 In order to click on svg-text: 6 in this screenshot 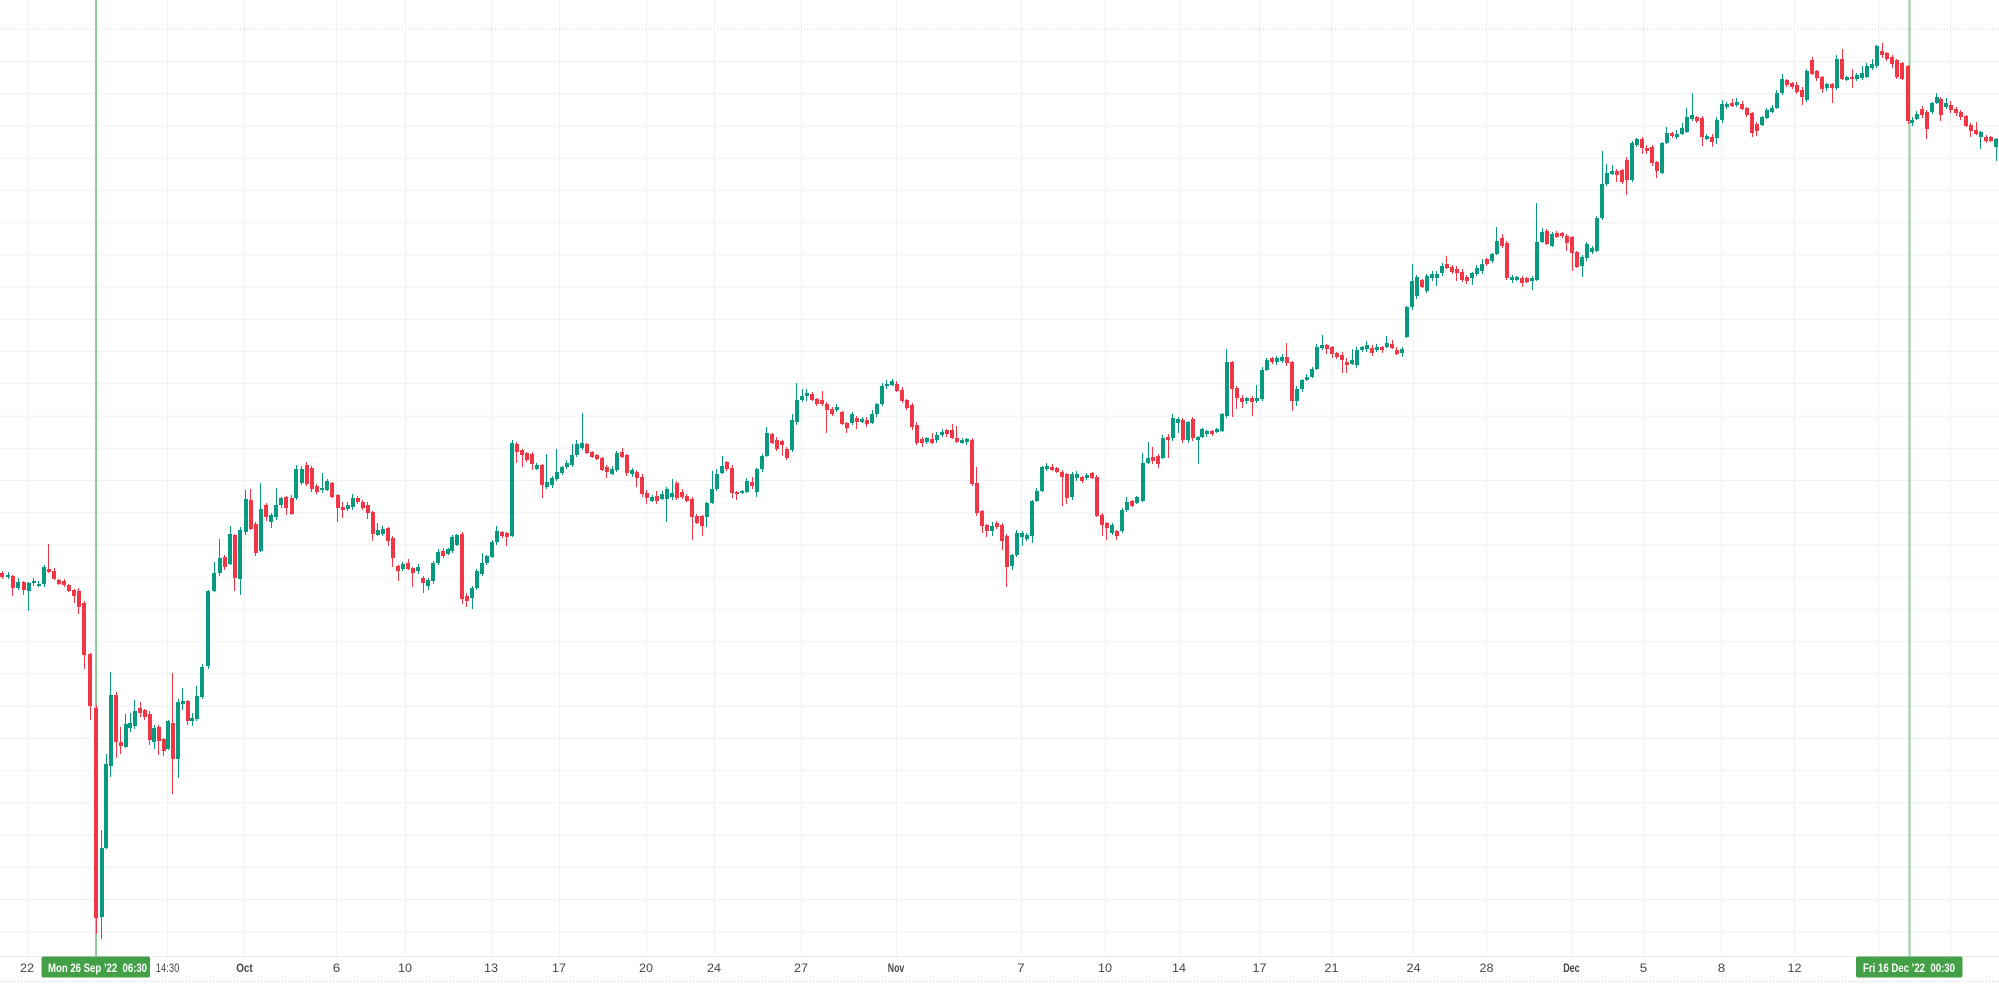, I will do `click(337, 969)`.